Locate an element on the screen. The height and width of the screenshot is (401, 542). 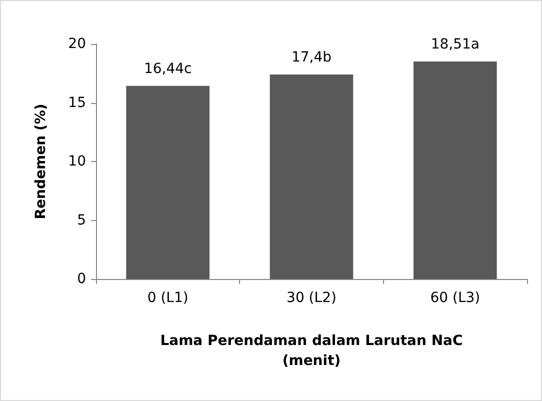
y-axis-title: Rendemen (%) is located at coordinates (41, 162).